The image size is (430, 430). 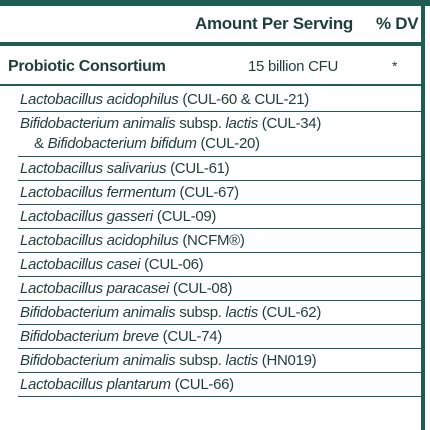 What do you see at coordinates (86, 216) in the screenshot?
I see `strain-species: Lactobacillus gasseri` at bounding box center [86, 216].